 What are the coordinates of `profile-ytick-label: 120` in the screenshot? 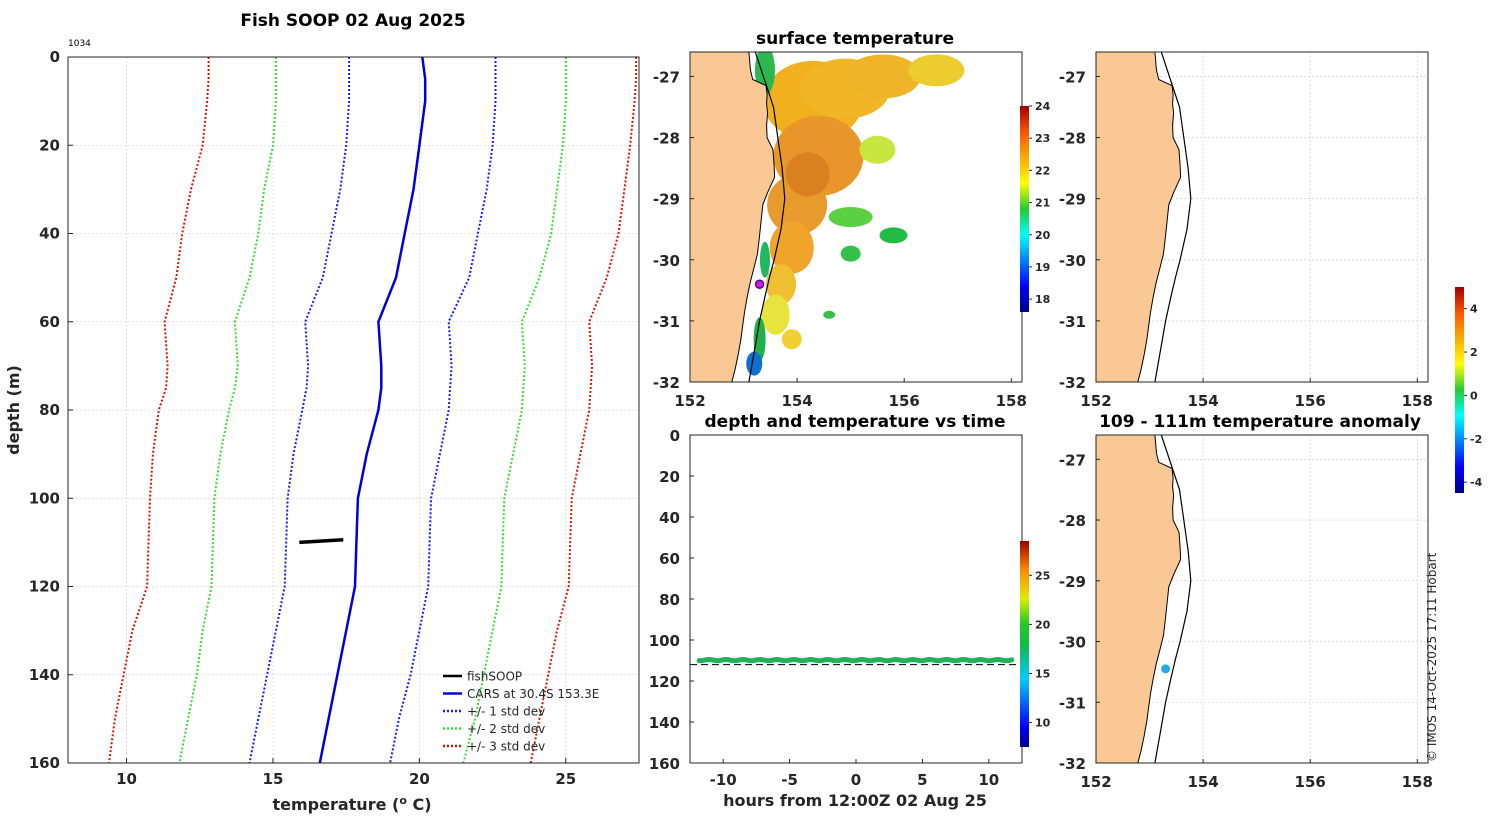 It's located at (44, 587).